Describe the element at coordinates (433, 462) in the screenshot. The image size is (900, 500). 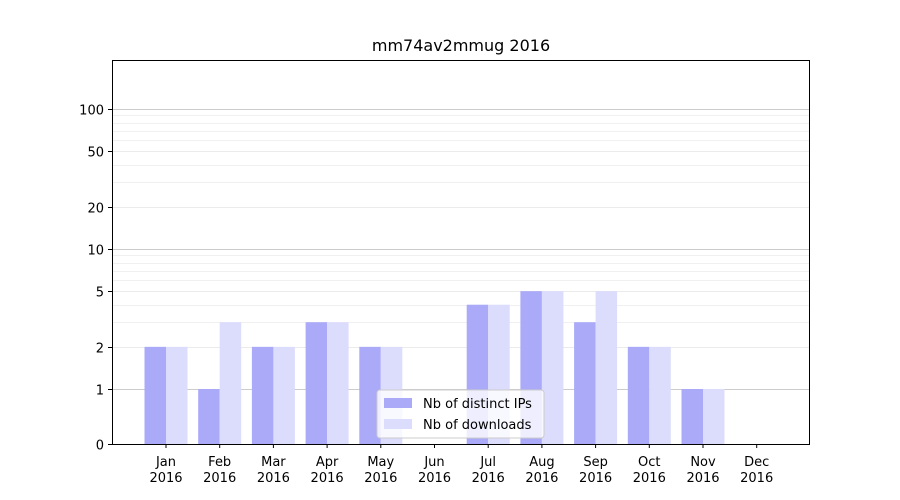
I see `x-tick-label-month: Jun` at that location.